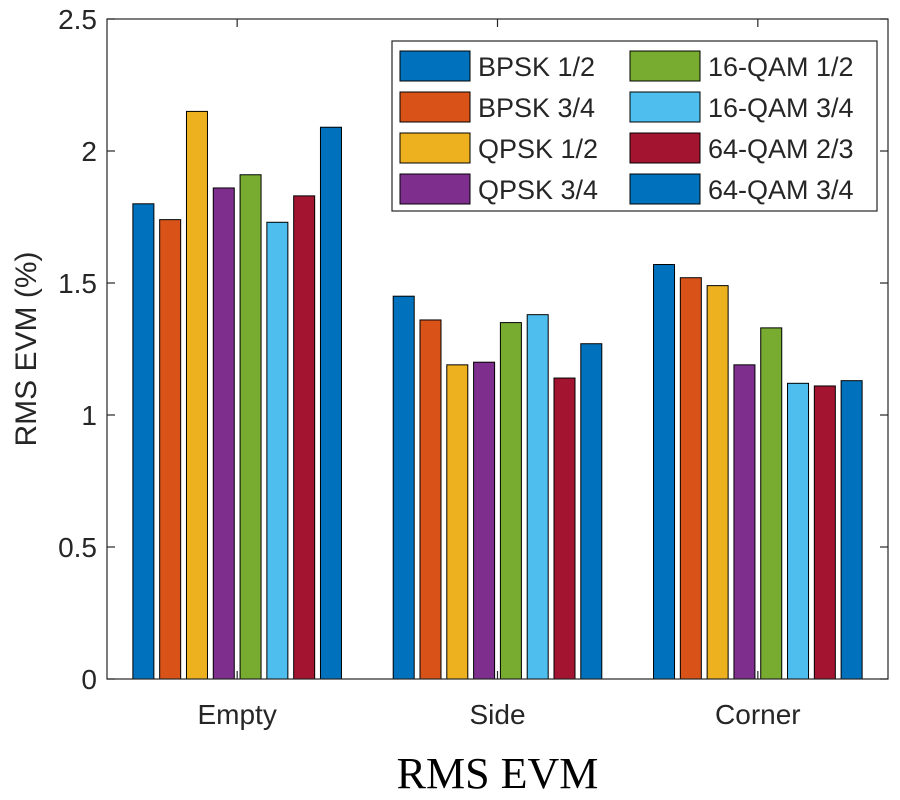 This screenshot has height=800, width=900. What do you see at coordinates (484, 520) in the screenshot?
I see `bar-qpsk-3-4-side` at bounding box center [484, 520].